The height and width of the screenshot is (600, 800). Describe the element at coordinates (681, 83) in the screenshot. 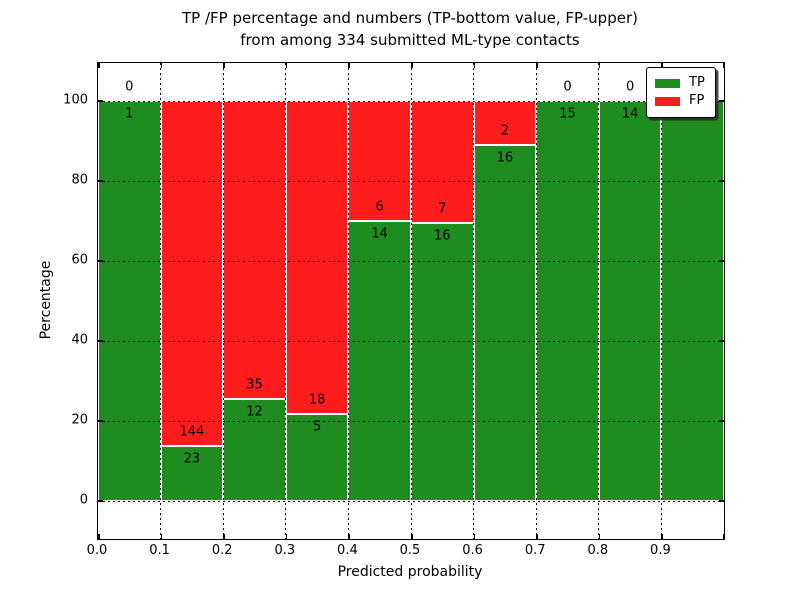

I see `legend-item: TP` at that location.